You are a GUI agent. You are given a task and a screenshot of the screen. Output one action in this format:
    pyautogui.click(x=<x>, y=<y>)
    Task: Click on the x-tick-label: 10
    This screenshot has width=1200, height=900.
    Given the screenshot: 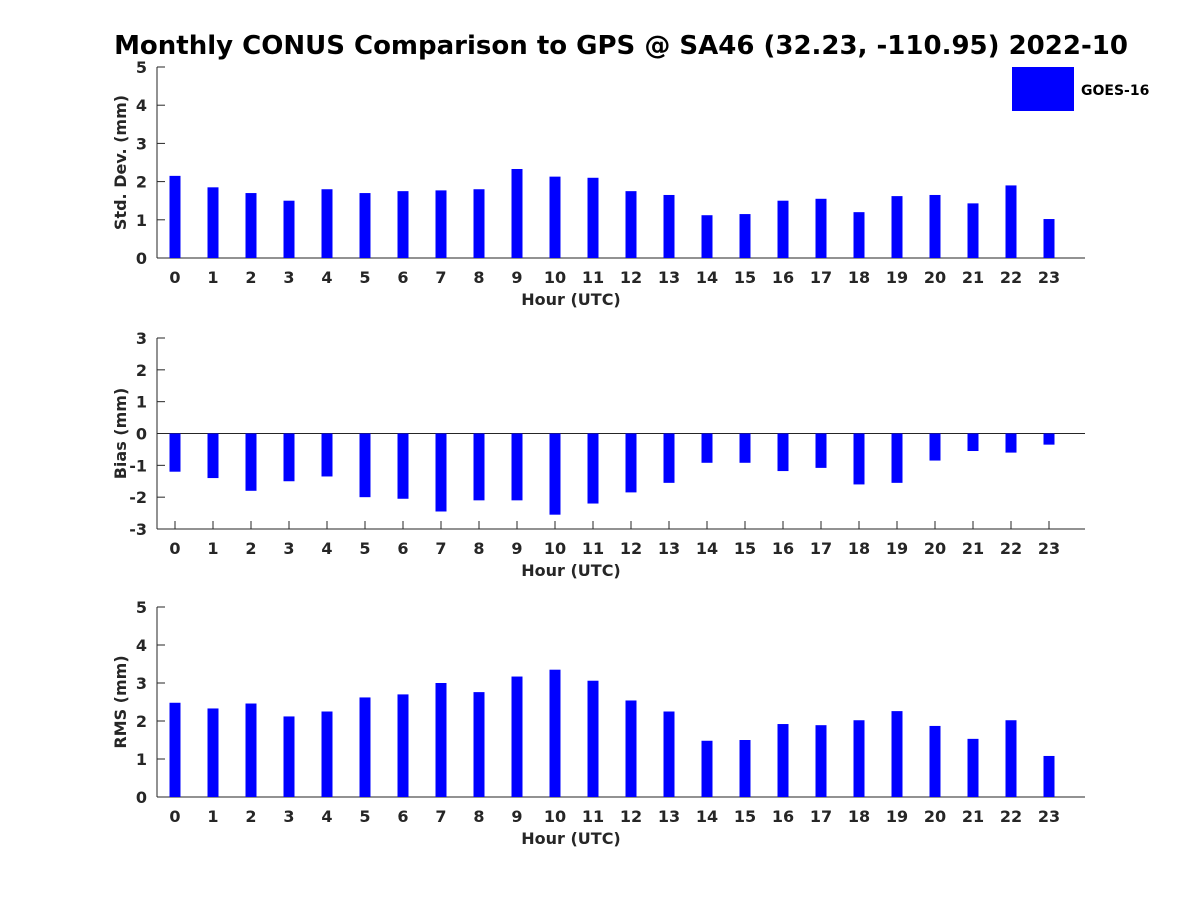 What is the action you would take?
    pyautogui.click(x=555, y=816)
    